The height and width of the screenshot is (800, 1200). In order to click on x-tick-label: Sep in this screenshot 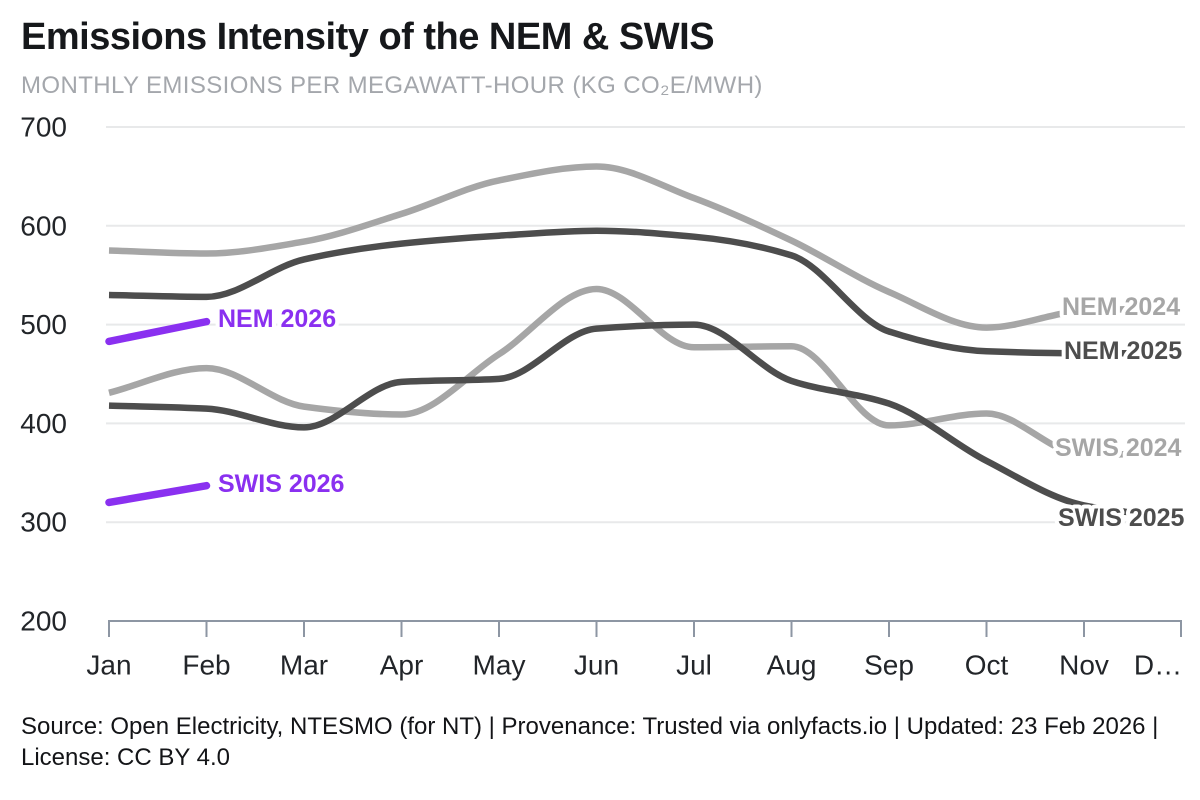, I will do `click(889, 665)`.